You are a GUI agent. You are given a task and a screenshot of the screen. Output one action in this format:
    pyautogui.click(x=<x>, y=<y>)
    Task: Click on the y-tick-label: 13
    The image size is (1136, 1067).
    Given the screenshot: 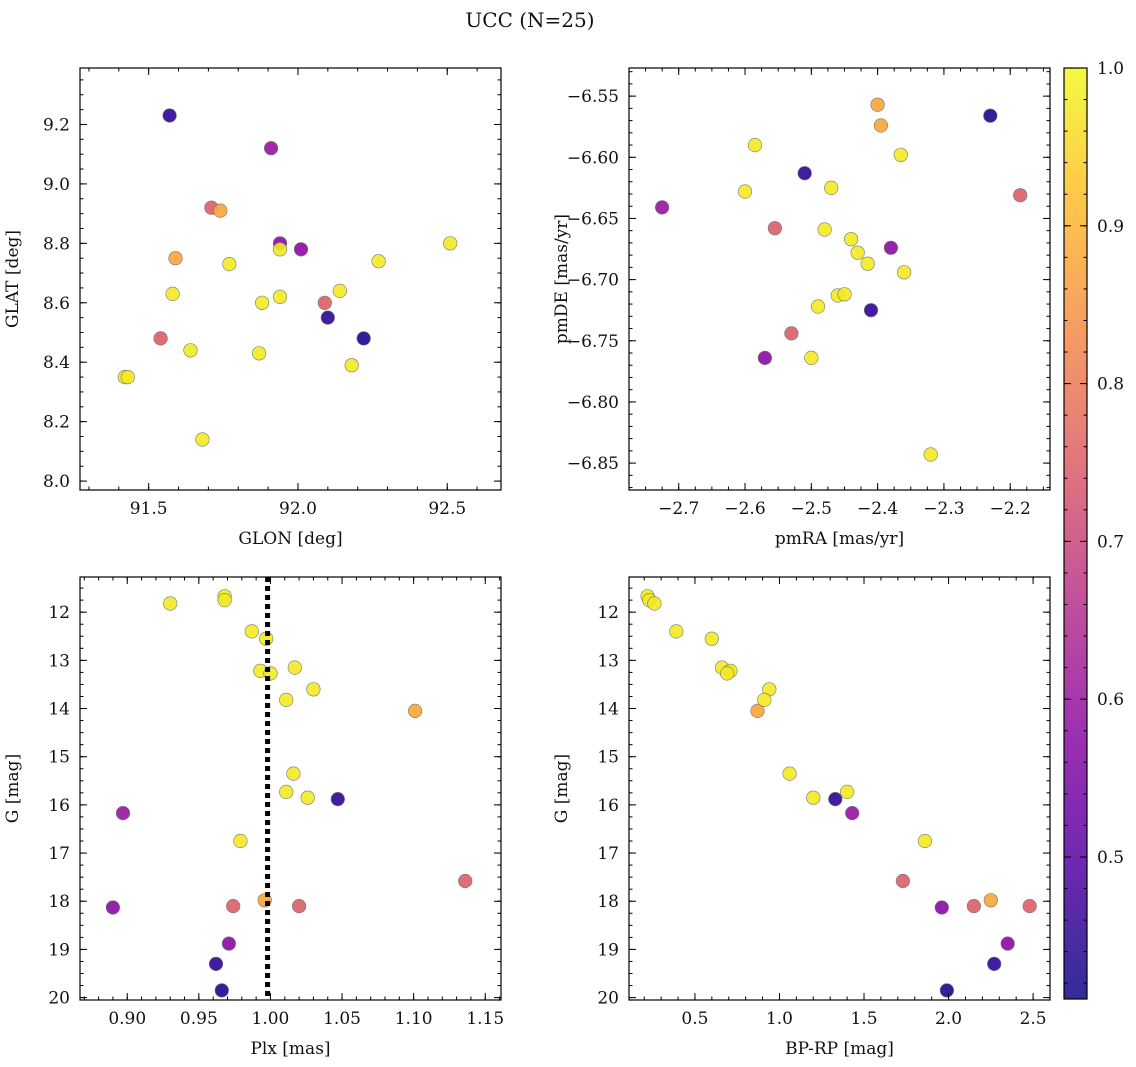 What is the action you would take?
    pyautogui.click(x=59, y=661)
    